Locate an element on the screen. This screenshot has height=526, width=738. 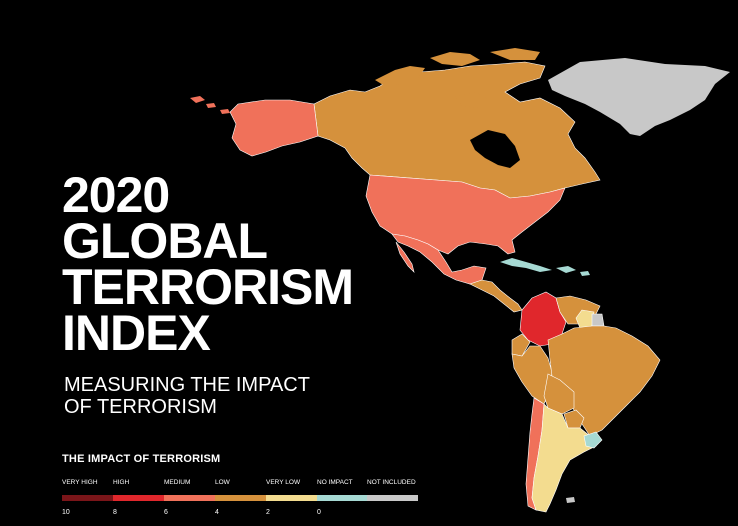
legend-scale-0: 0 is located at coordinates (319, 512).